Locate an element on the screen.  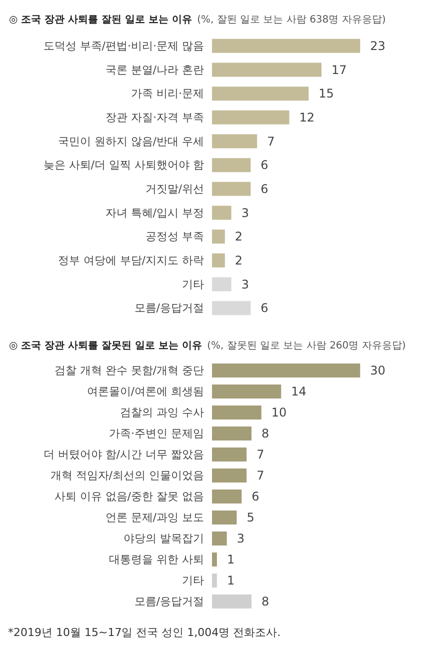
data-label: 14 is located at coordinates (298, 391).